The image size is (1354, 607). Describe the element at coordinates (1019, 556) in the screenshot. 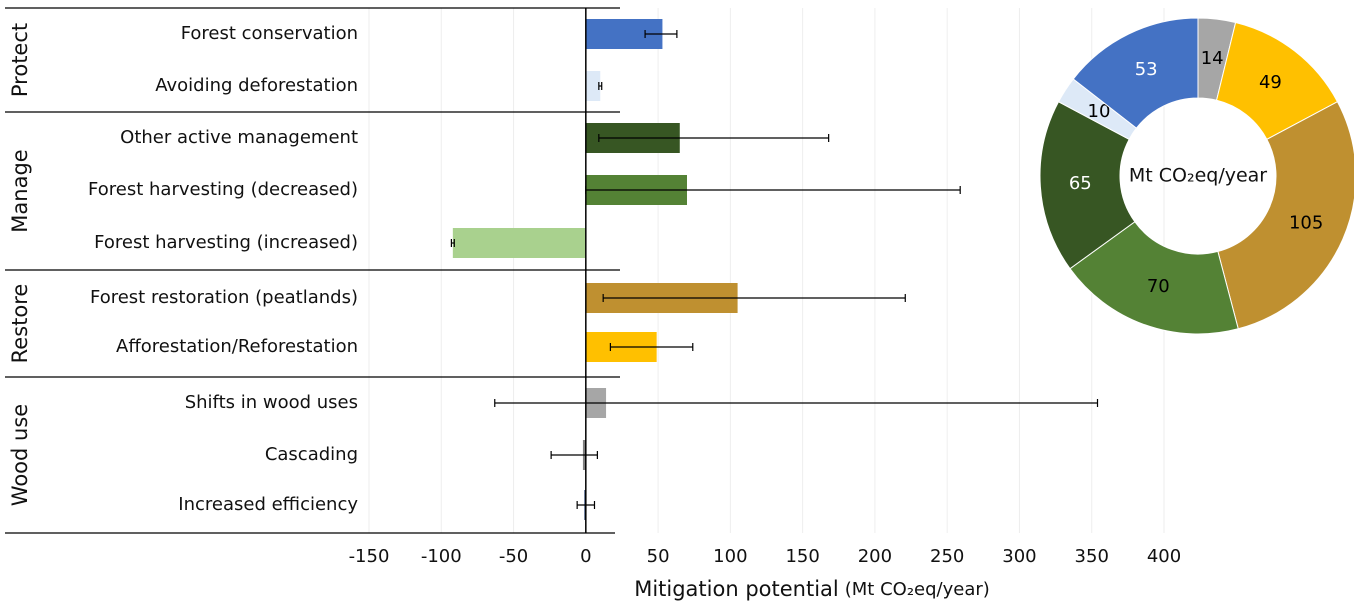

I see `x-tick-label: 300` at that location.